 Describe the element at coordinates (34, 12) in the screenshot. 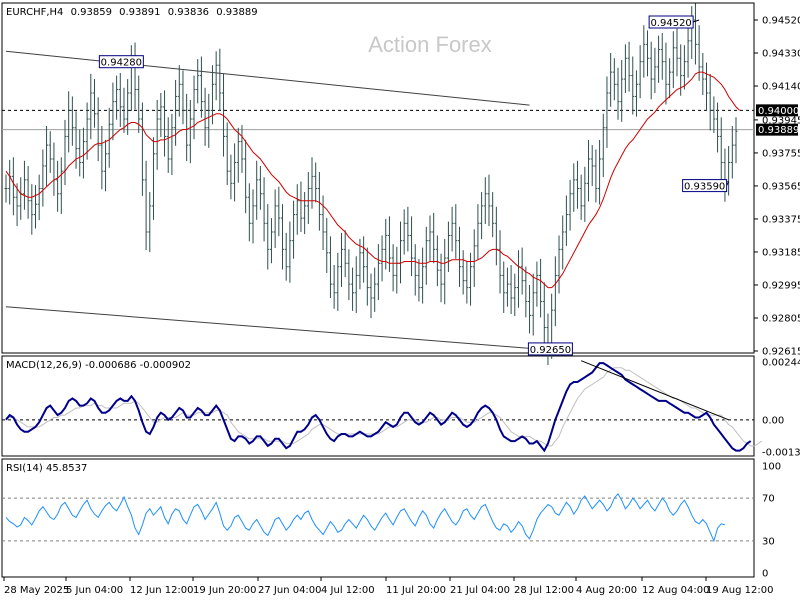

I see `symbol-title: EURCHF,H4` at that location.